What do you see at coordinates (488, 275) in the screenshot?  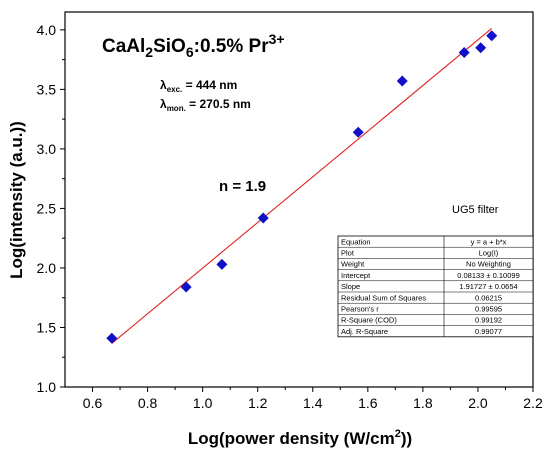 I see `stats-table-value: 0.08133 ± 0.10099` at bounding box center [488, 275].